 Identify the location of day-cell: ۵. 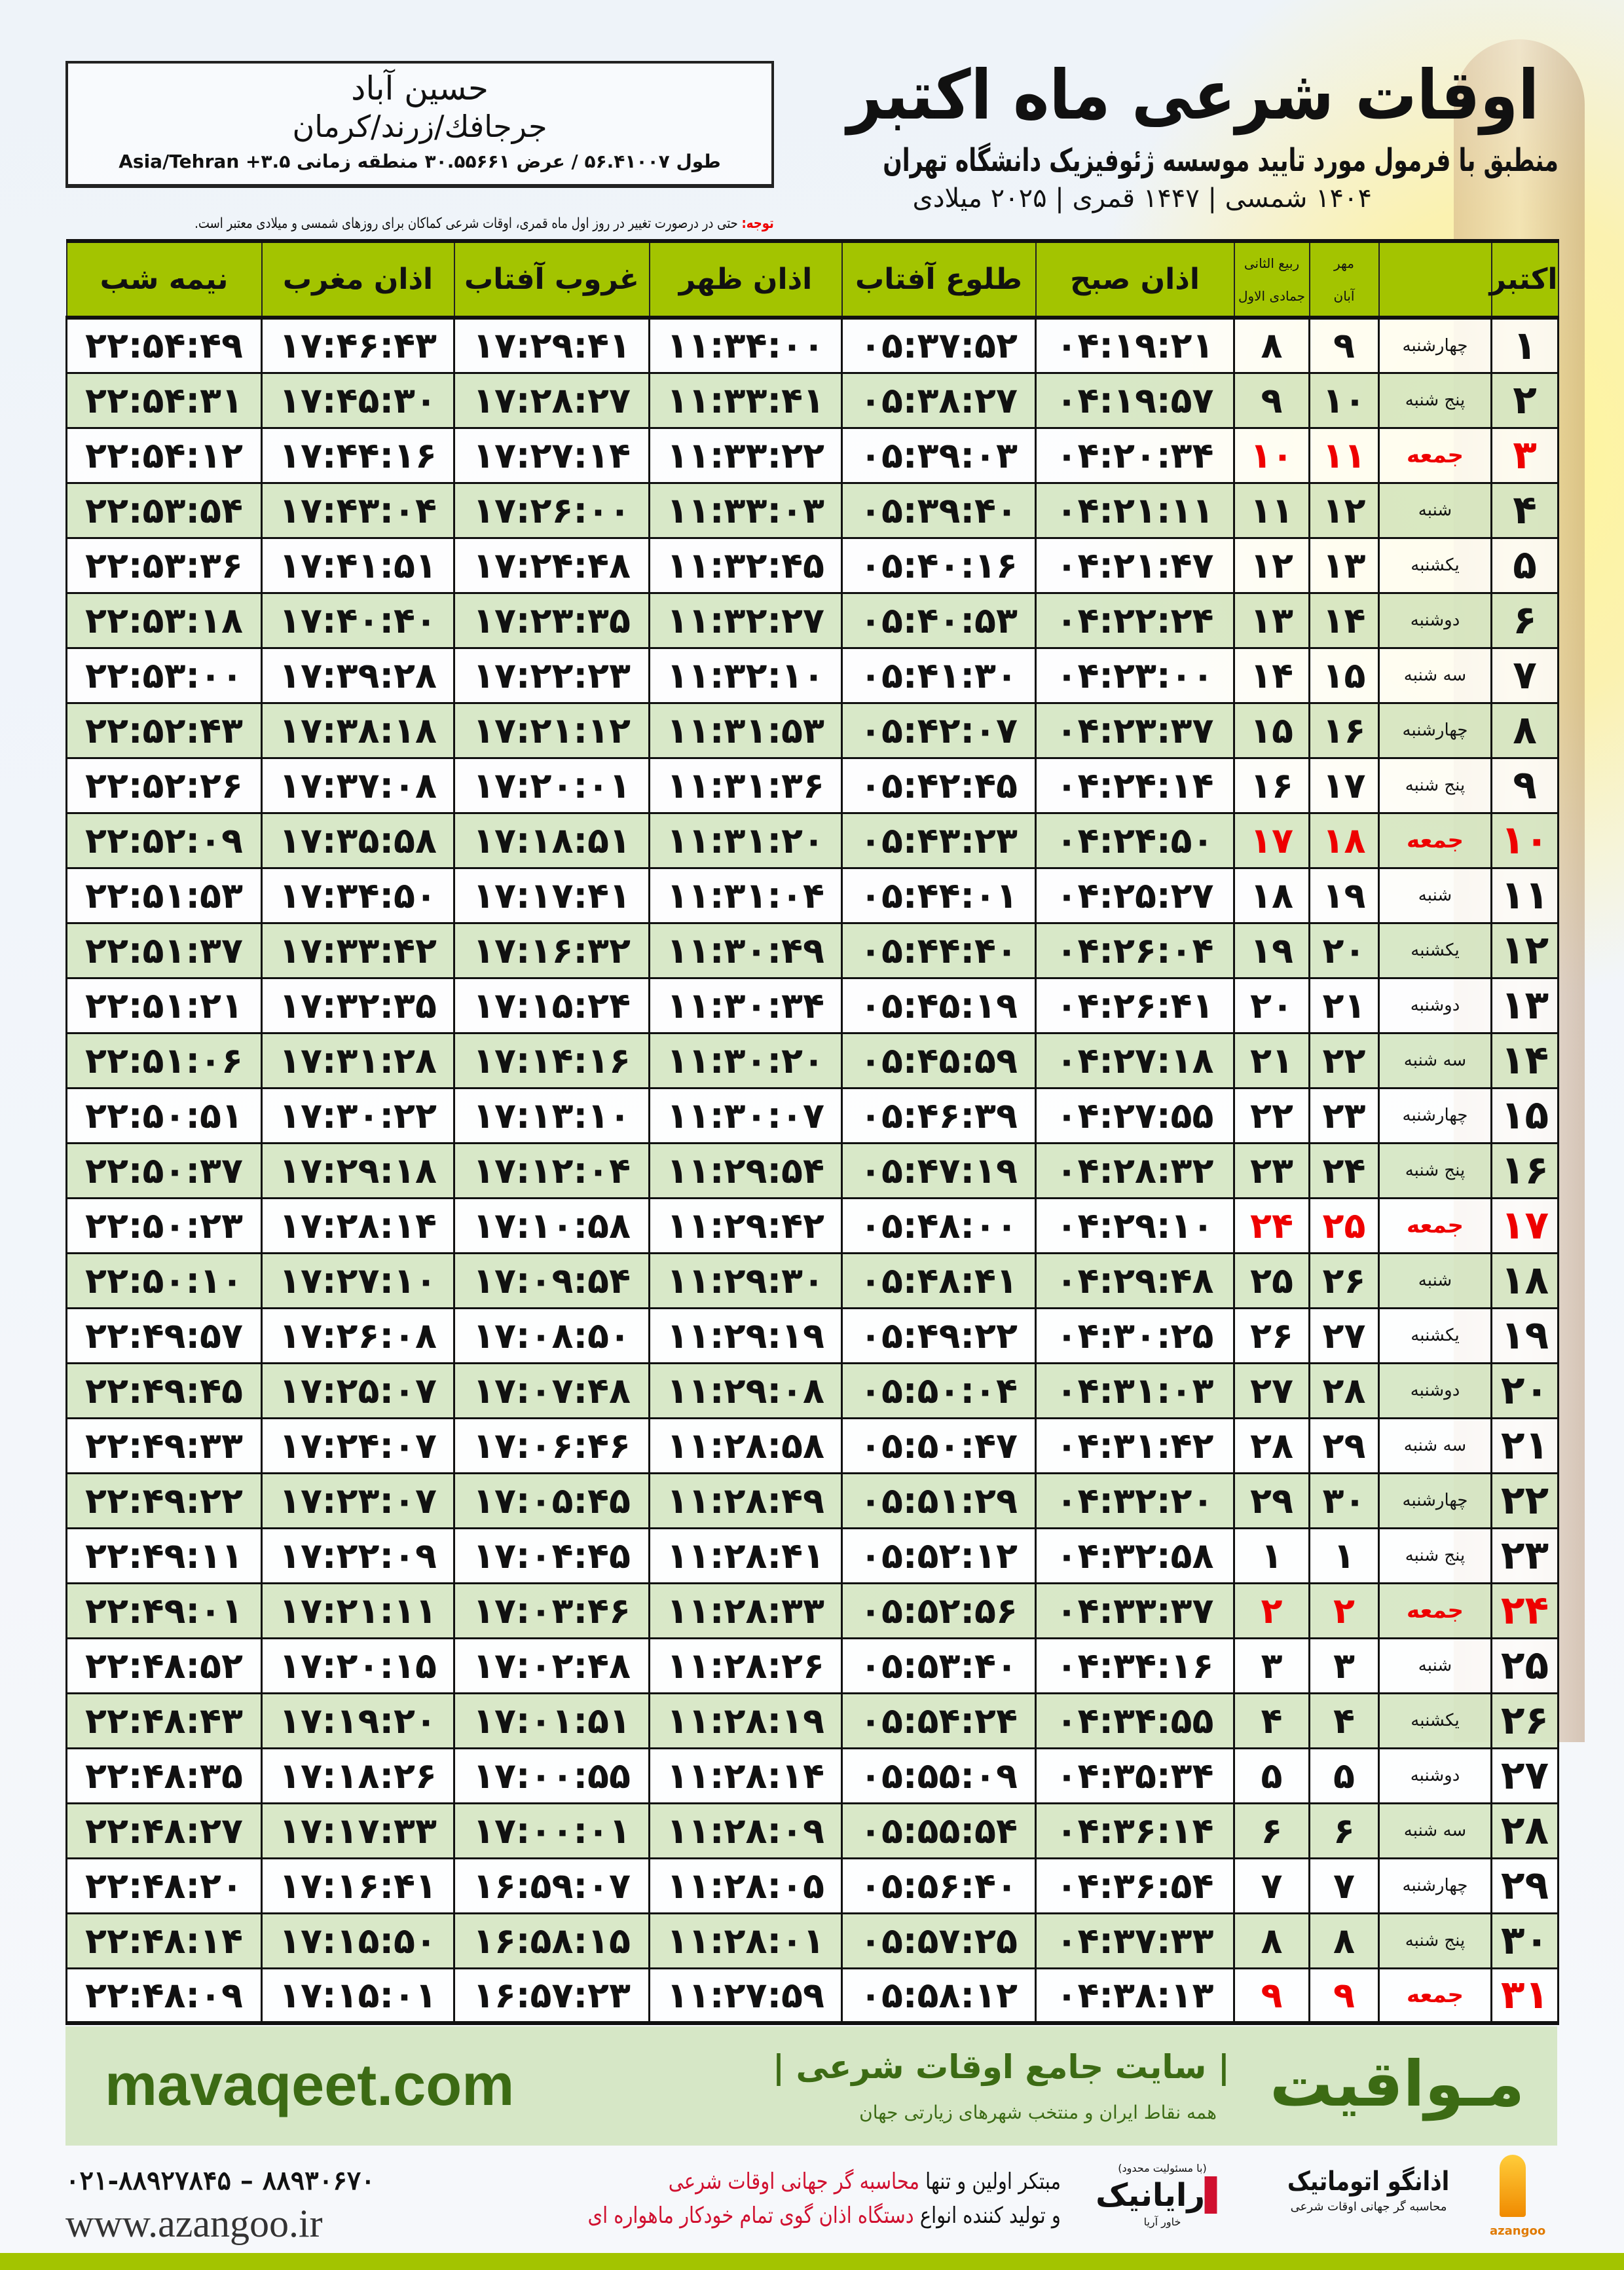
(1524, 565).